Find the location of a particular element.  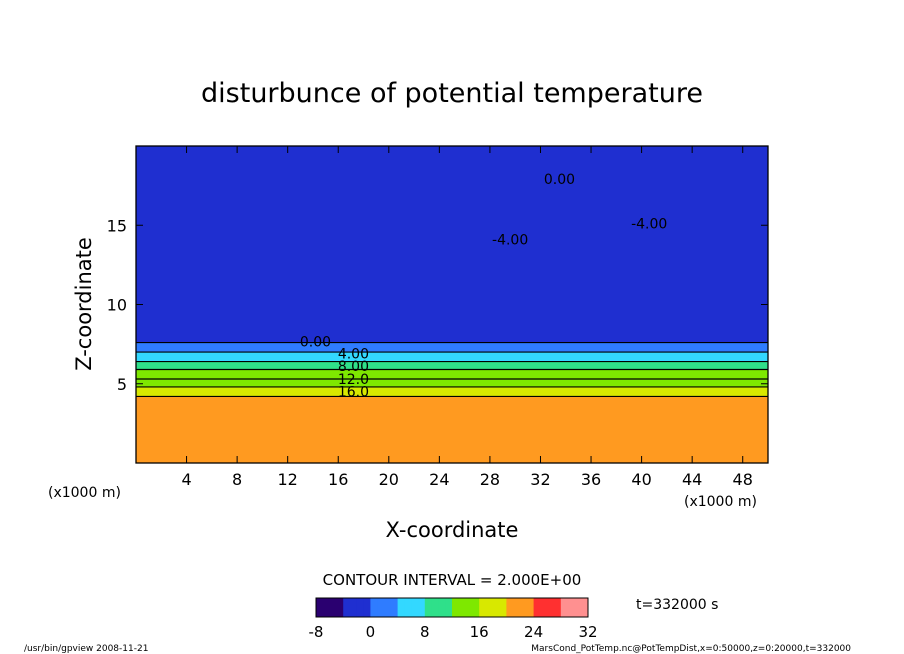

contour-interval: CONTOUR INTERVAL = 2.000E+00 is located at coordinates (452, 580).